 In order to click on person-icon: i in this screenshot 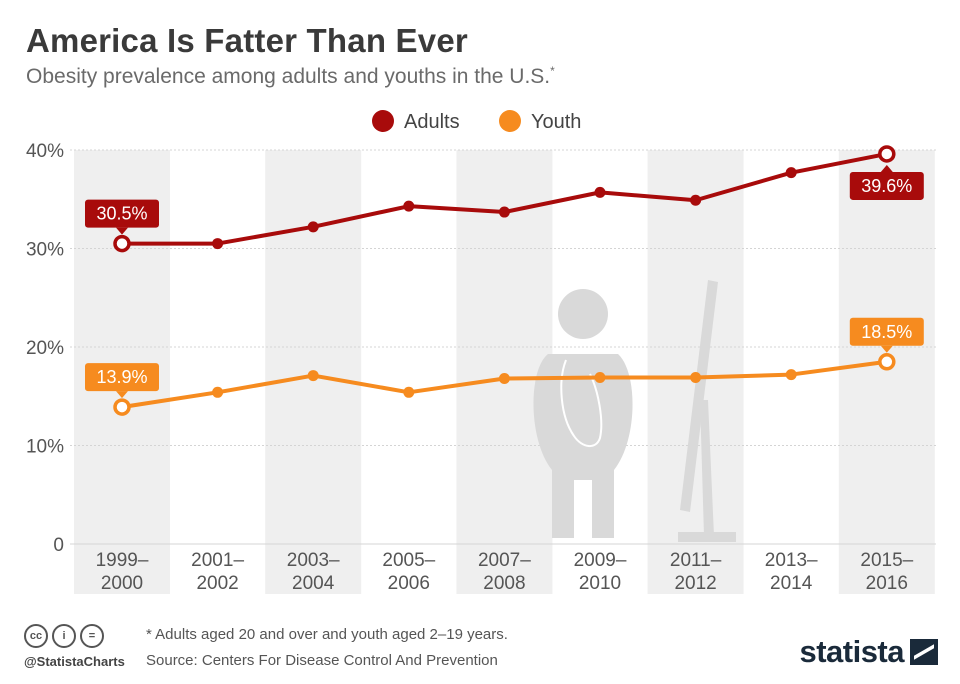, I will do `click(64, 636)`.